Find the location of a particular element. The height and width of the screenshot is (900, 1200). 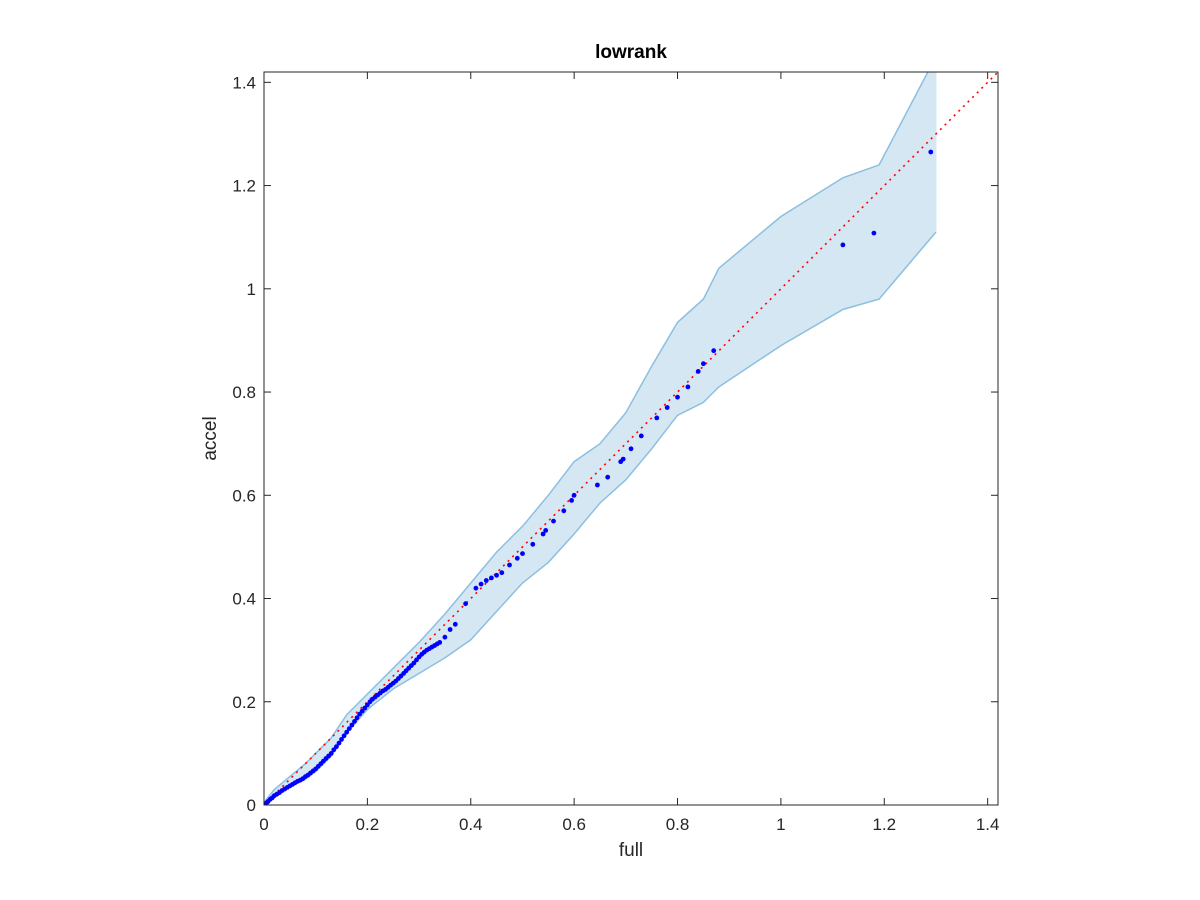

y-tick-label: 1 is located at coordinates (251, 289).